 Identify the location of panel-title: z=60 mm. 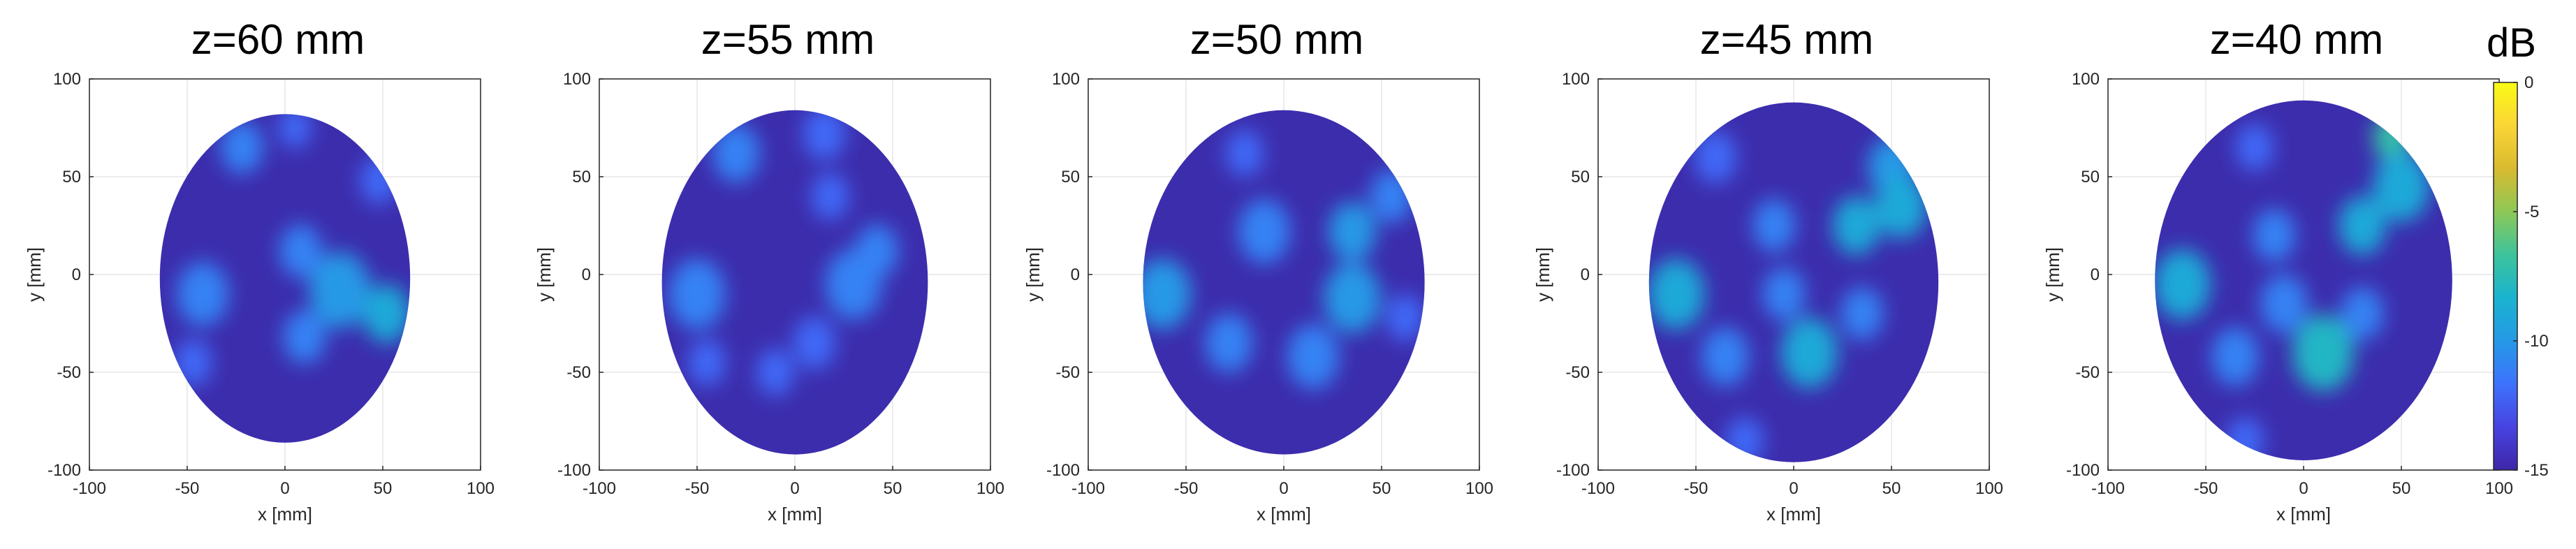
(278, 39).